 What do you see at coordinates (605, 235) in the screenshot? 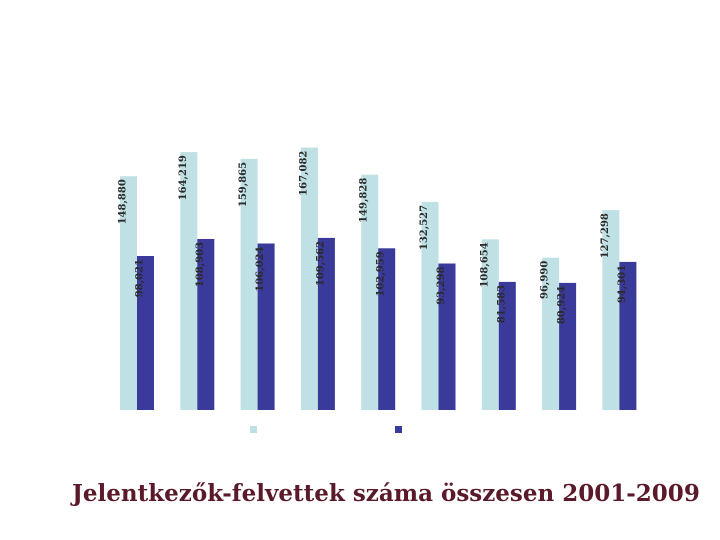
I see `data-label-series-1-item-9: 127,298` at bounding box center [605, 235].